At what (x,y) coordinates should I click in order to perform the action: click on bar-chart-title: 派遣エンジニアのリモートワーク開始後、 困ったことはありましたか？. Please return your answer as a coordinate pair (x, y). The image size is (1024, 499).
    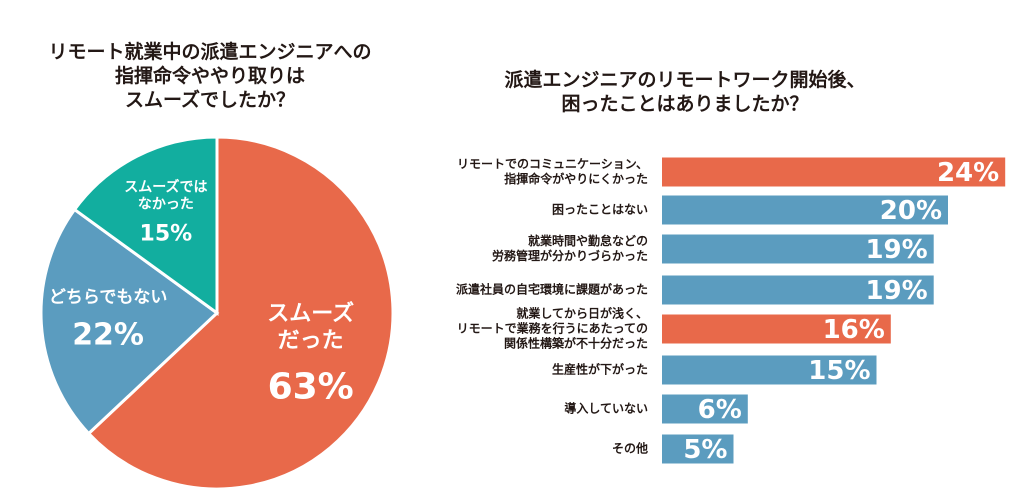
    Looking at the image, I should click on (685, 92).